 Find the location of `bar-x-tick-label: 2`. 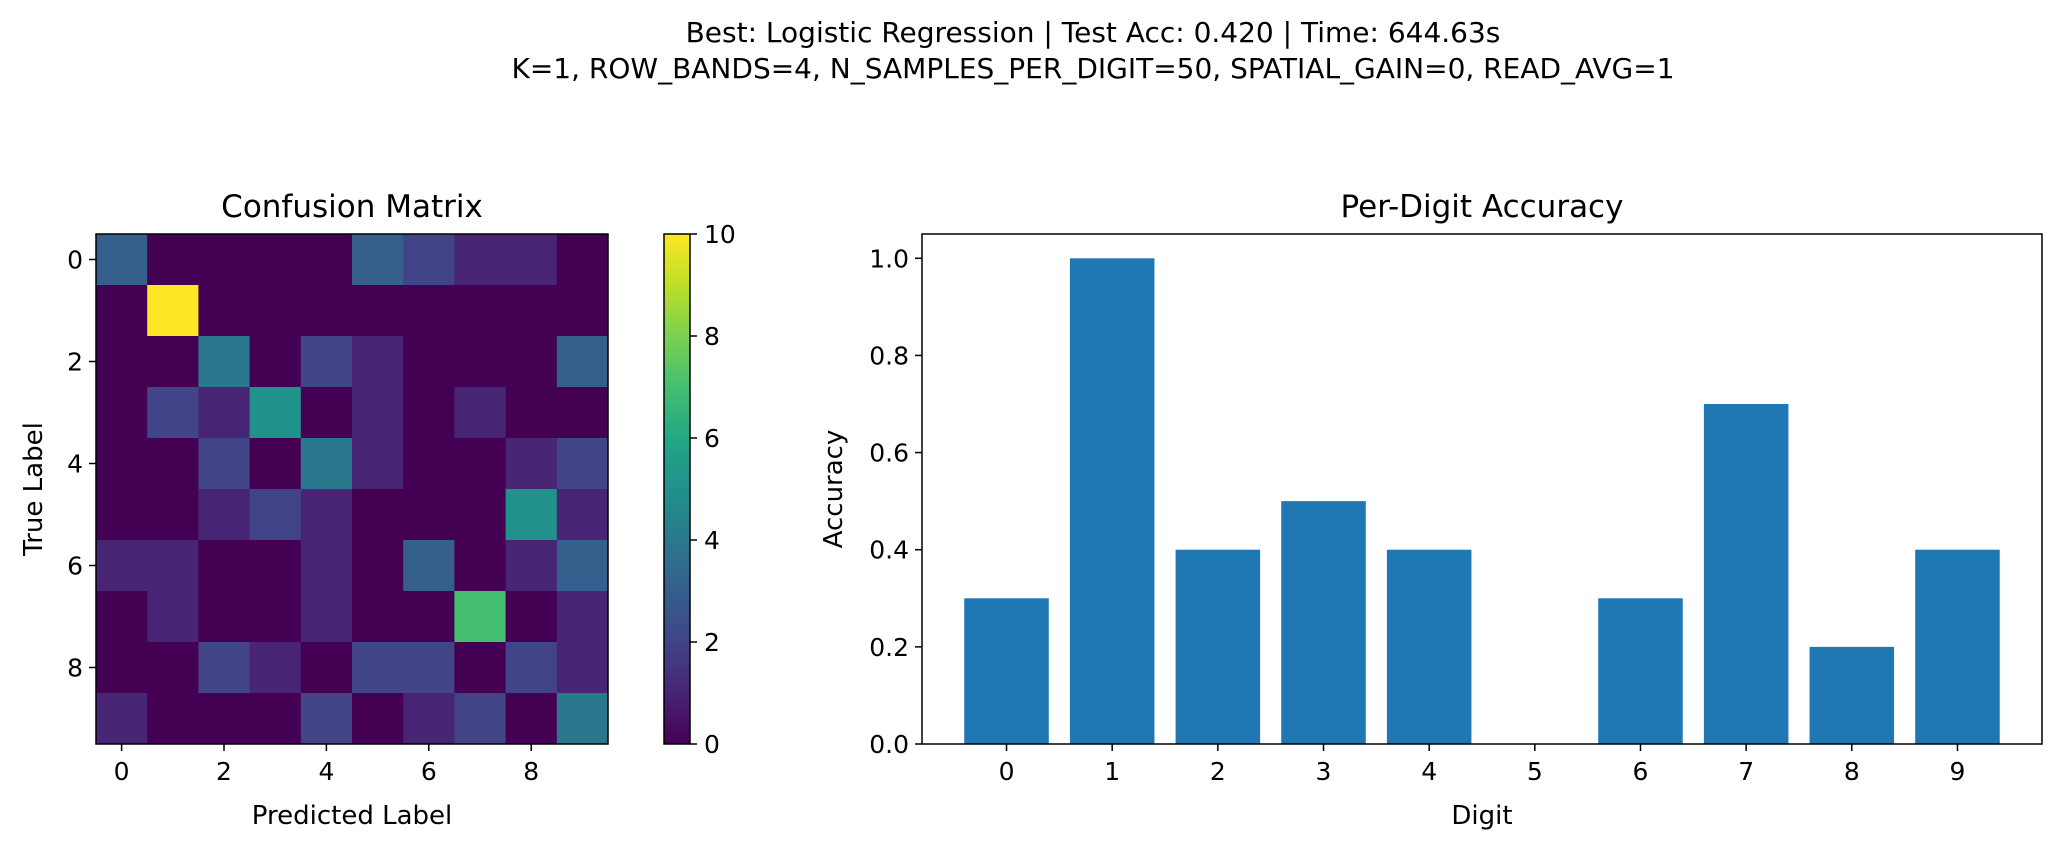

bar-x-tick-label: 2 is located at coordinates (1218, 771).